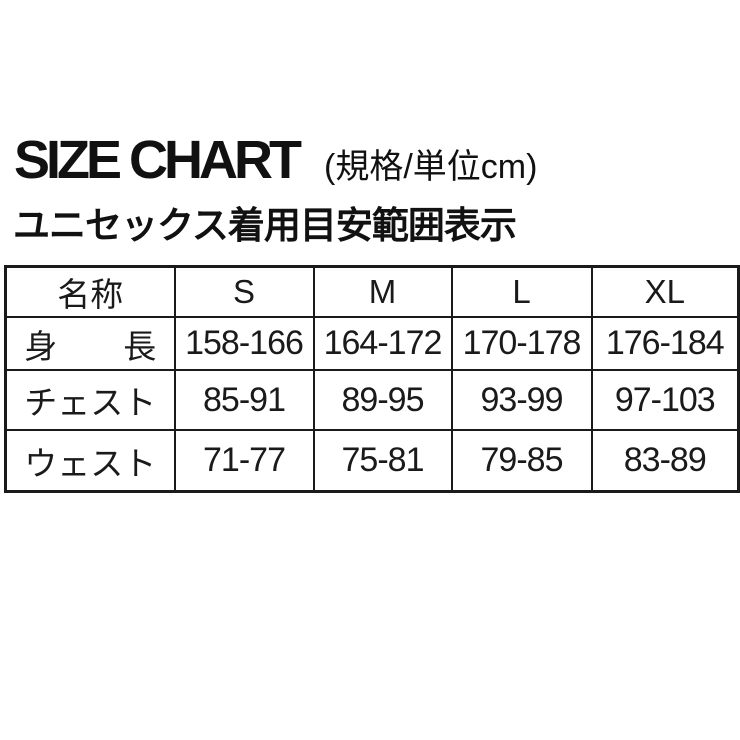 Image resolution: width=740 pixels, height=740 pixels. What do you see at coordinates (244, 461) in the screenshot?
I see `table-cell-waist-s: 71-77` at bounding box center [244, 461].